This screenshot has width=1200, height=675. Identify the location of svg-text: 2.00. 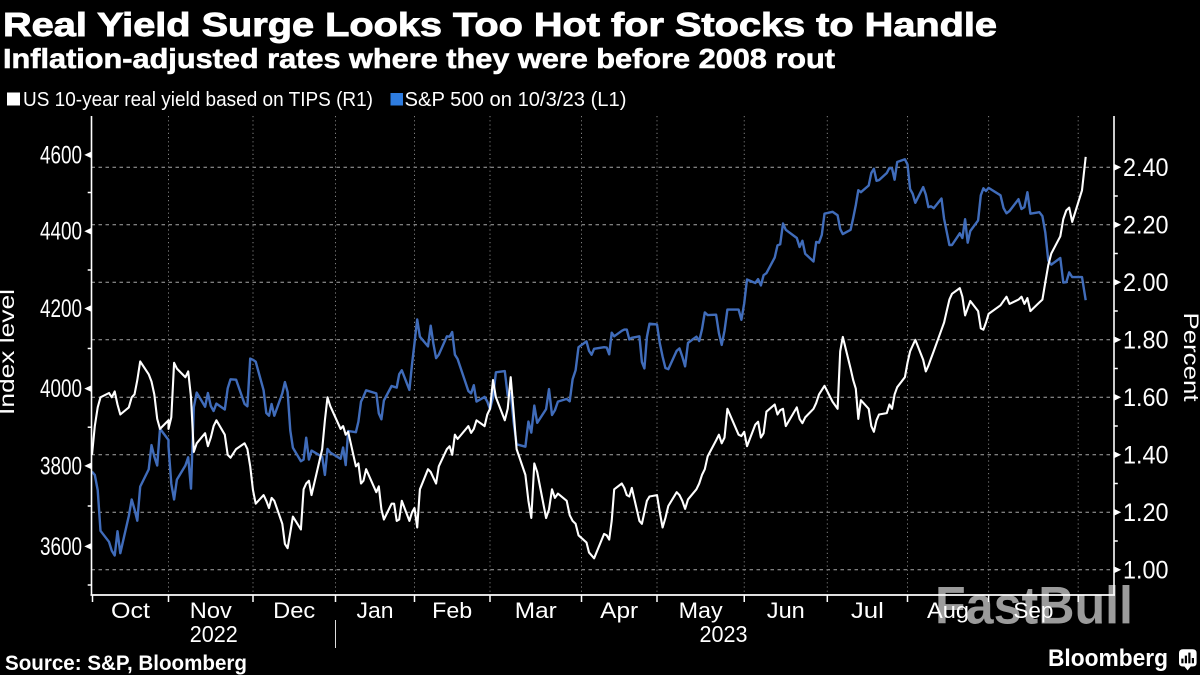
(1146, 283).